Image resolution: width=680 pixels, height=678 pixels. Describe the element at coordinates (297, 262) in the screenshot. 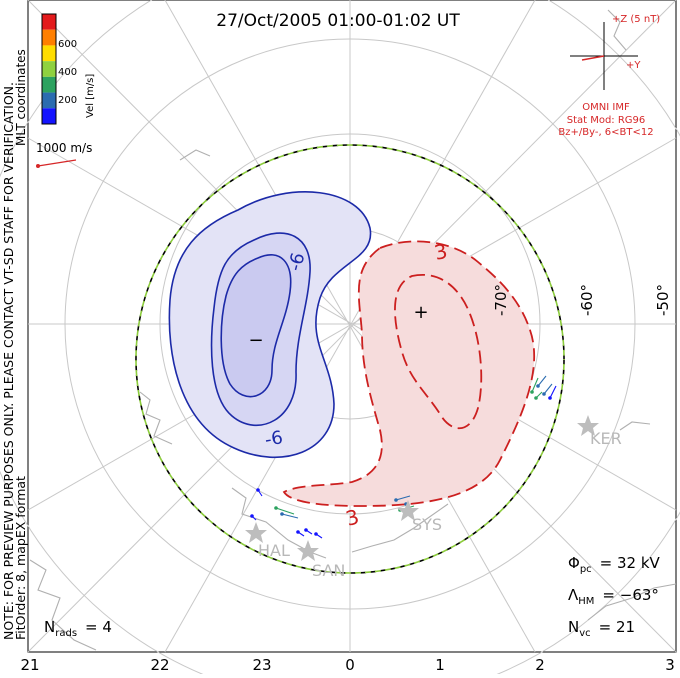

I see `negative-contour-label: -6` at that location.